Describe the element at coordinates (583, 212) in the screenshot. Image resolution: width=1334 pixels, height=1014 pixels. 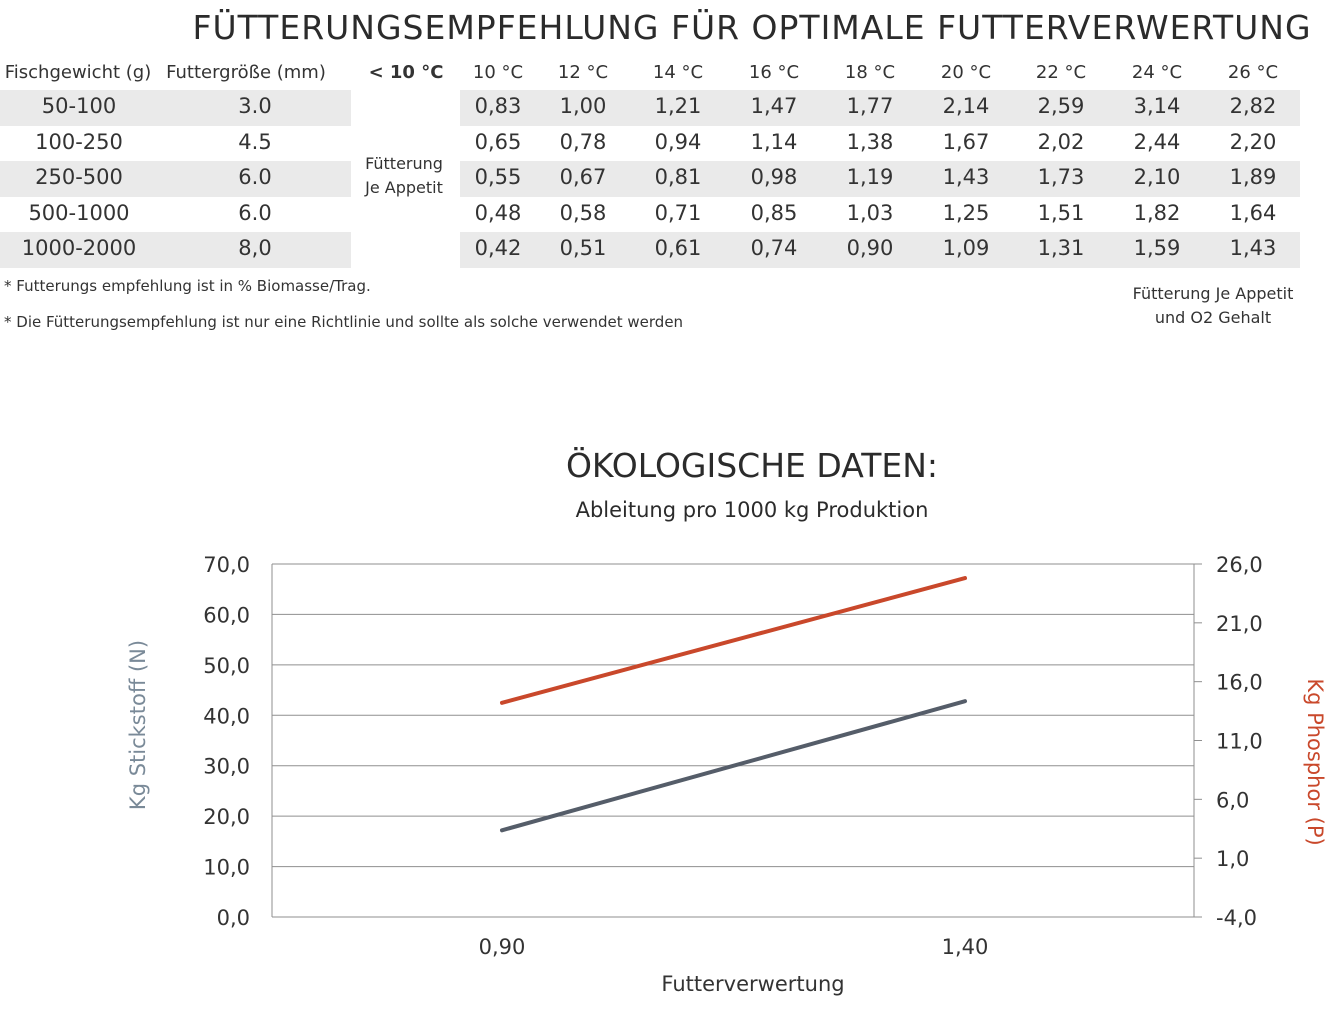
I see `cell-value: 0,58` at that location.